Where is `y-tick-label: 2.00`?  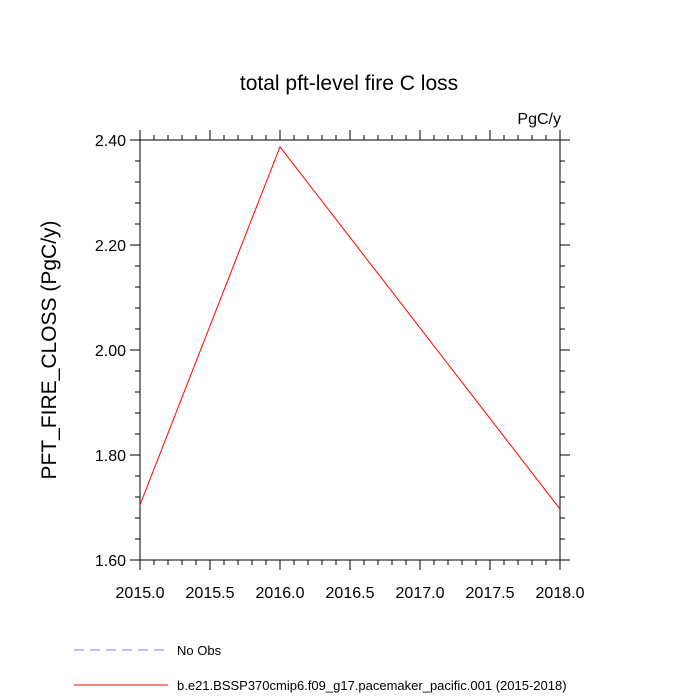
y-tick-label: 2.00 is located at coordinates (110, 351).